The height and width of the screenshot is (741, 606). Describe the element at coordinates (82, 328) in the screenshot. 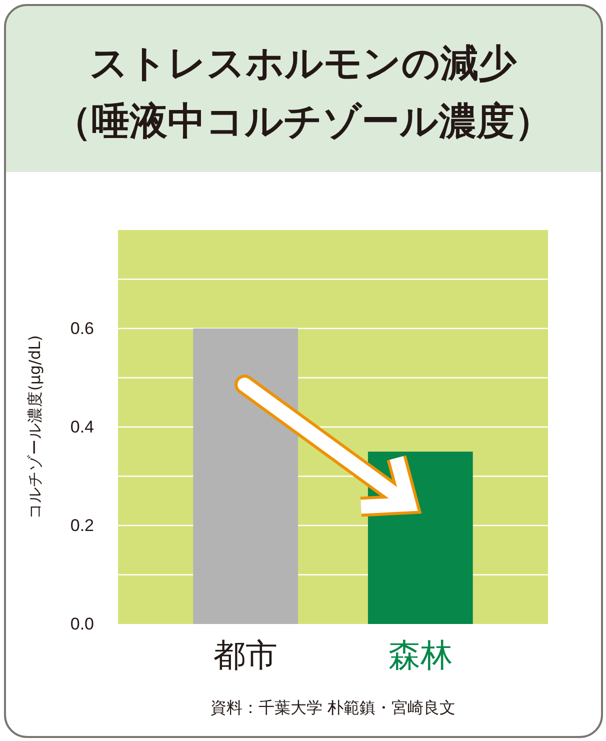

I see `y-tick-label: 0.6` at that location.